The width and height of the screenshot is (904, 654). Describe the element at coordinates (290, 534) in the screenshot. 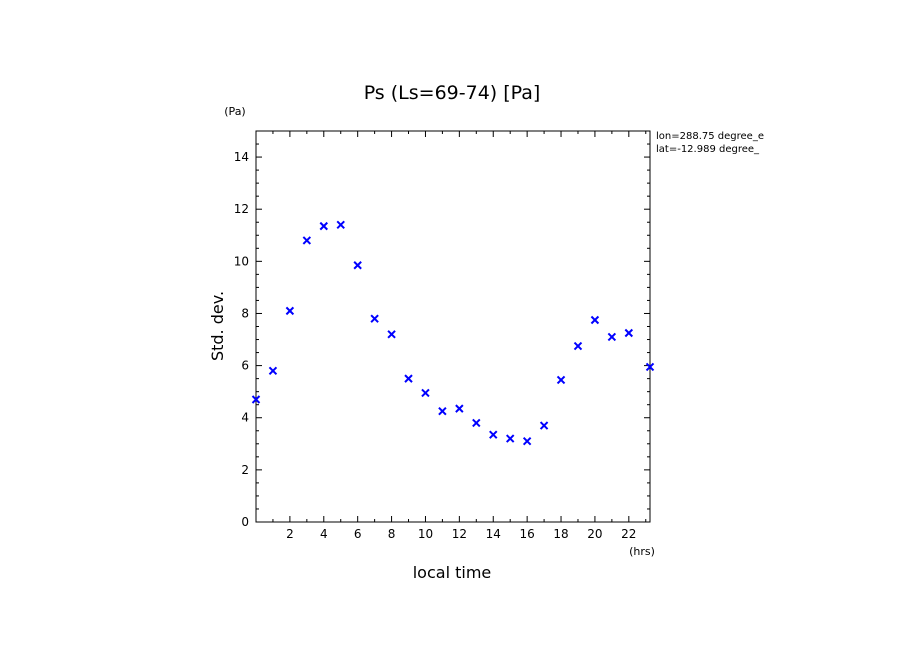

I see `x-tick-label: 2` at that location.